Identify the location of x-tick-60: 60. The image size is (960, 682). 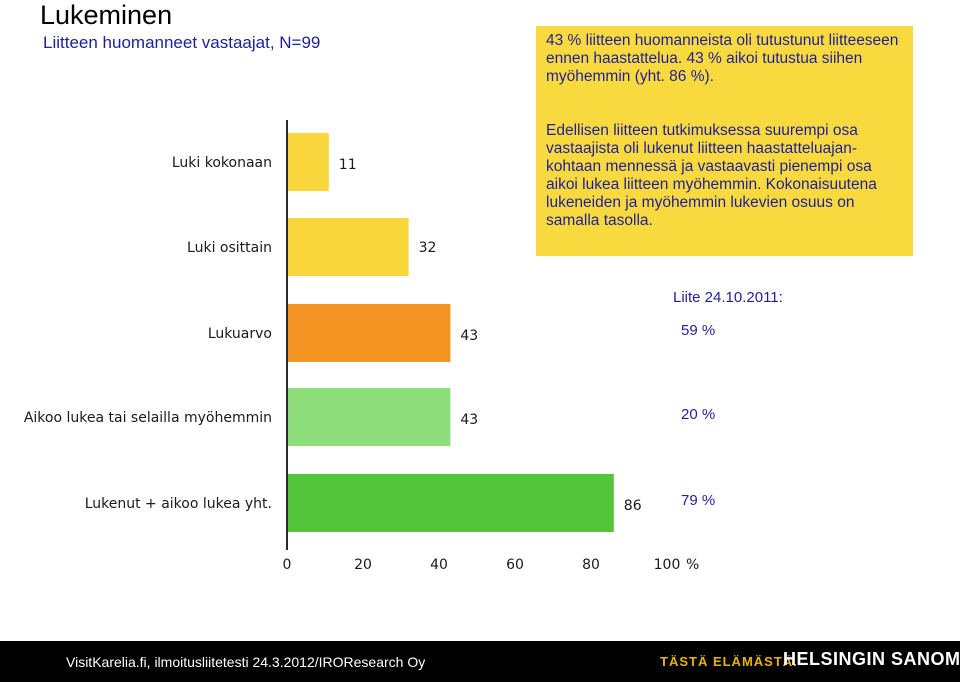
(515, 565).